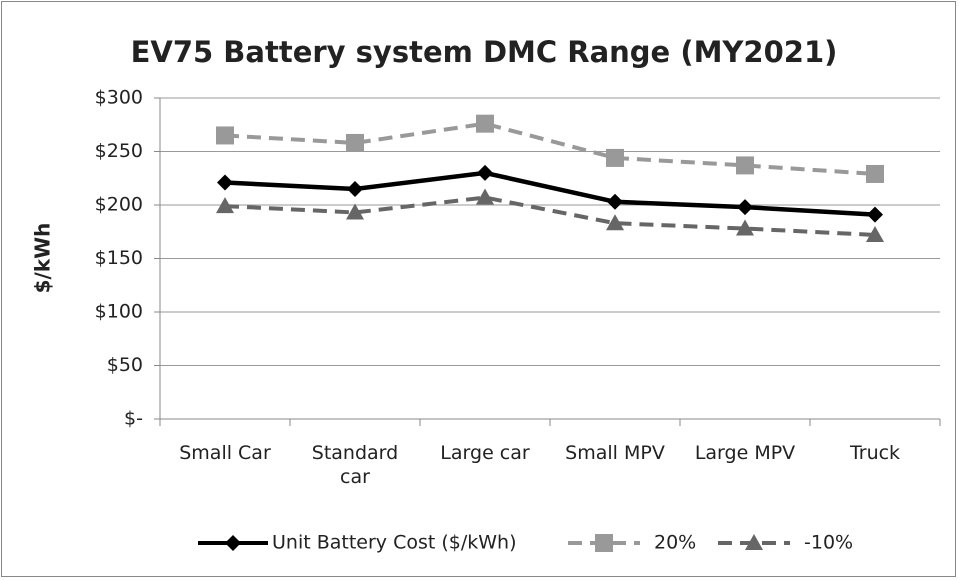  What do you see at coordinates (875, 453) in the screenshot?
I see `x-tick-label: Truck` at bounding box center [875, 453].